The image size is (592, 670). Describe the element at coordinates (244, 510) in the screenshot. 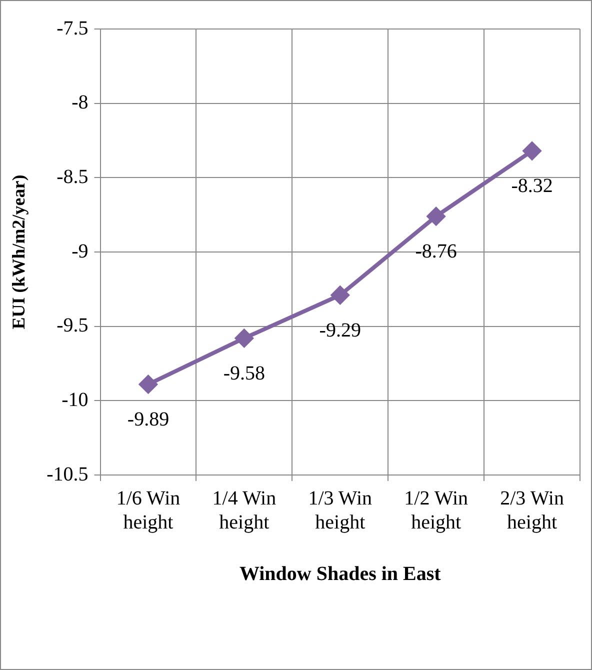

I see `x-tick-label: 1/4 Win height` at that location.